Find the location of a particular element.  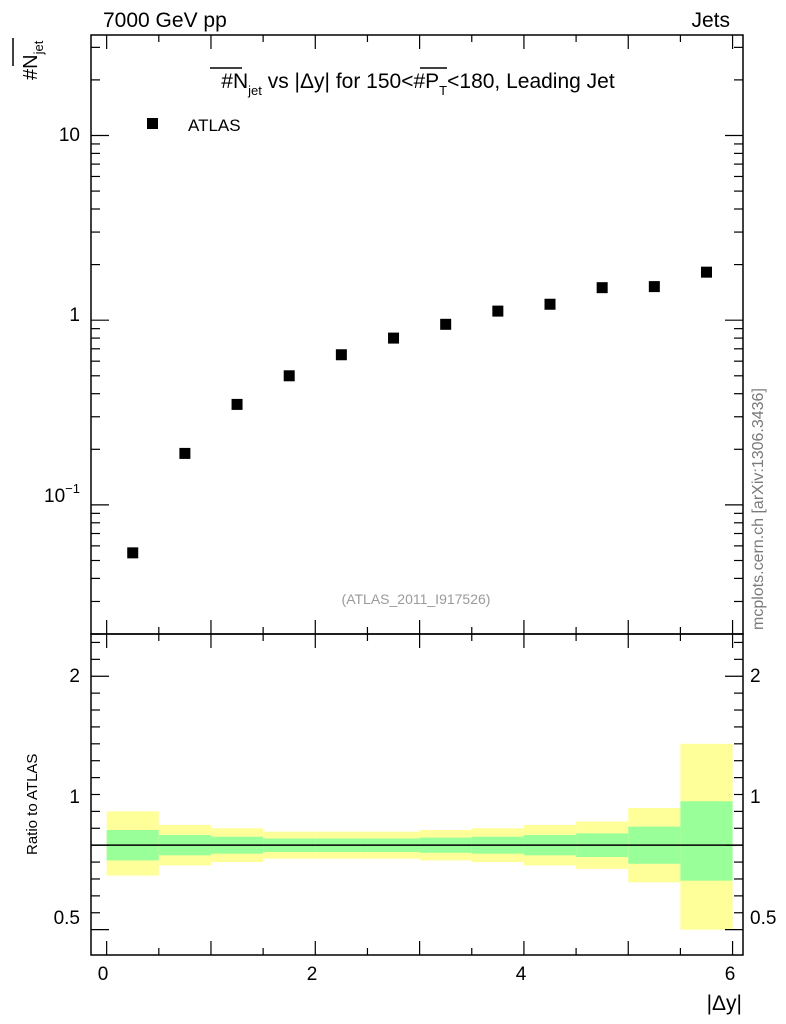

main-y-tick-label-10: 10 is located at coordinates (69, 135).